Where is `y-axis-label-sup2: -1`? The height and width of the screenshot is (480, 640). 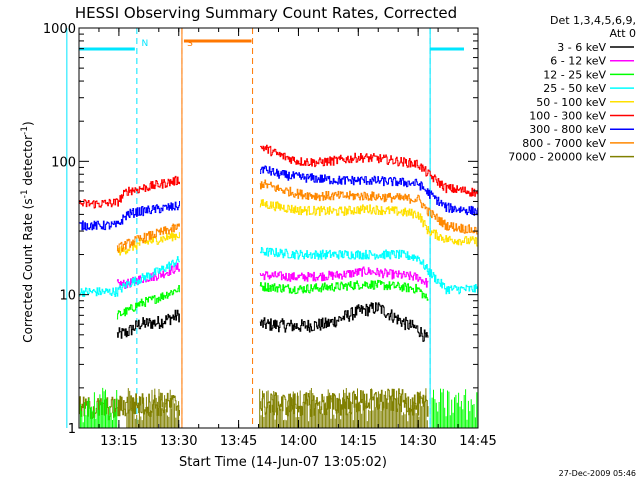 y-axis-label-sup2: -1 is located at coordinates (25, 130).